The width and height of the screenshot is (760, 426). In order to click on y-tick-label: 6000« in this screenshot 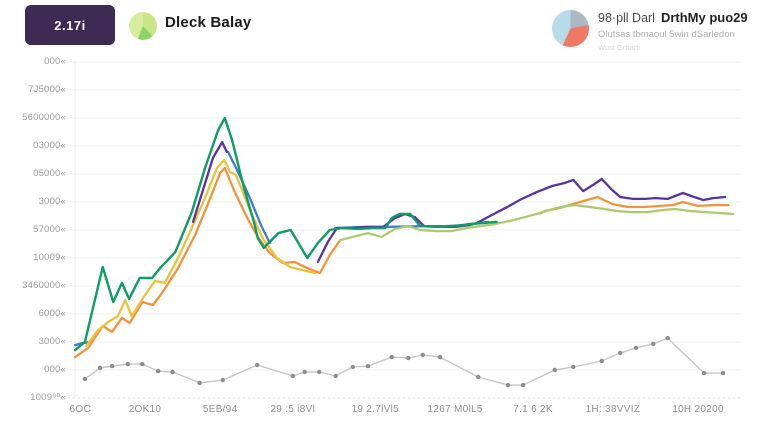, I will do `click(52, 313)`.